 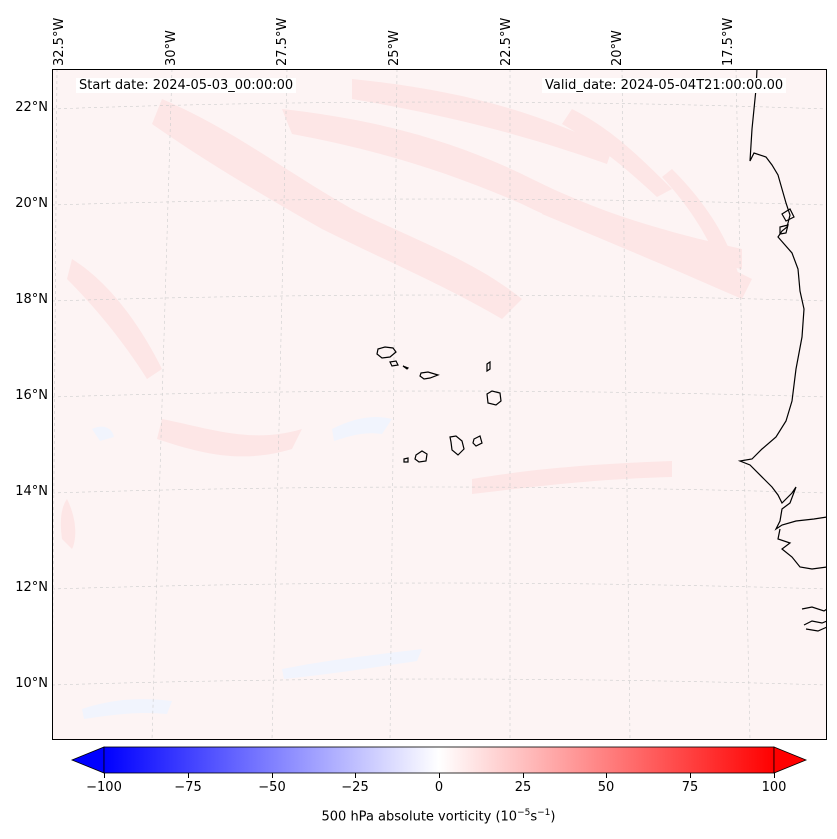 What do you see at coordinates (524, 813) in the screenshot?
I see `colorbar-label-exp1: −5` at bounding box center [524, 813].